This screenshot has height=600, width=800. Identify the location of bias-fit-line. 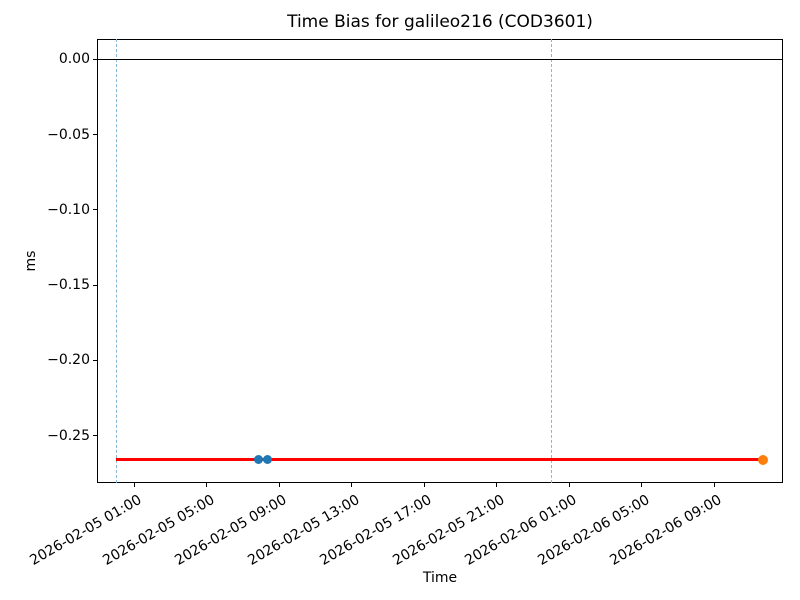
(440, 460).